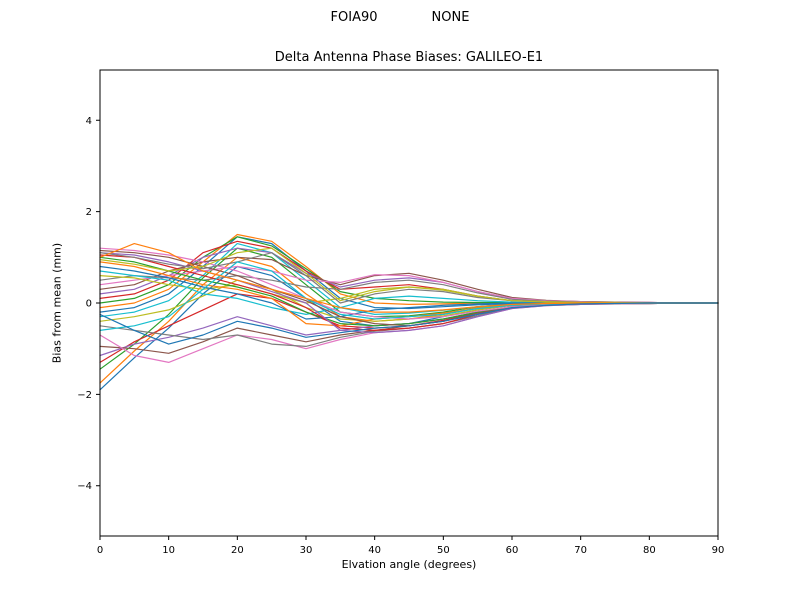 The width and height of the screenshot is (800, 600). I want to click on y-tick-label: 2, so click(89, 212).